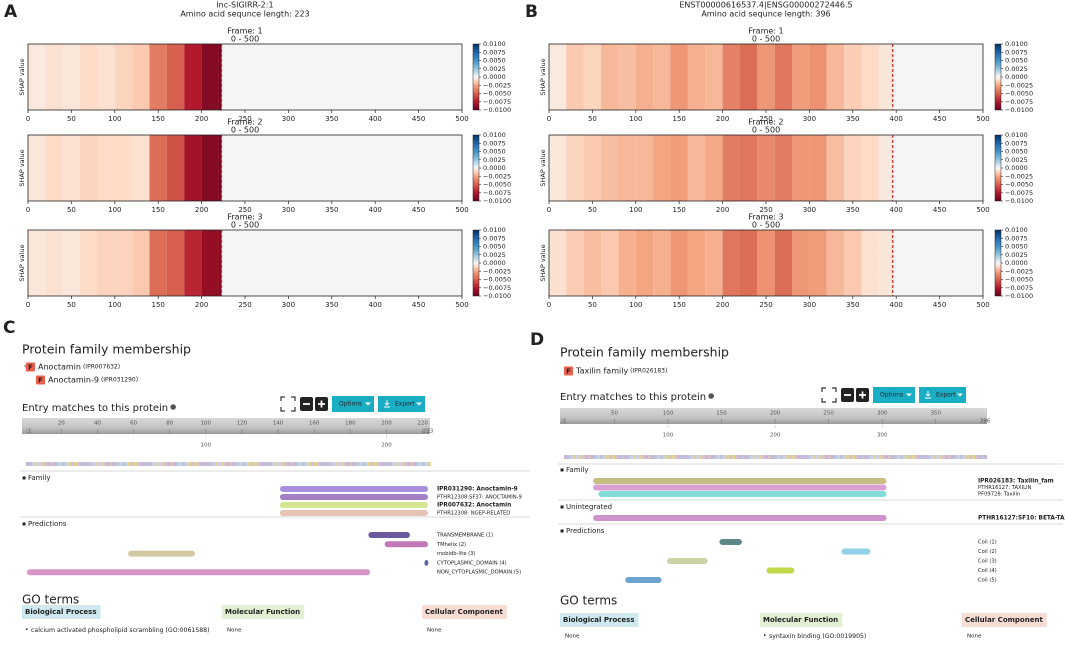  What do you see at coordinates (24, 524) in the screenshot?
I see `track-toggle: ▪` at bounding box center [24, 524].